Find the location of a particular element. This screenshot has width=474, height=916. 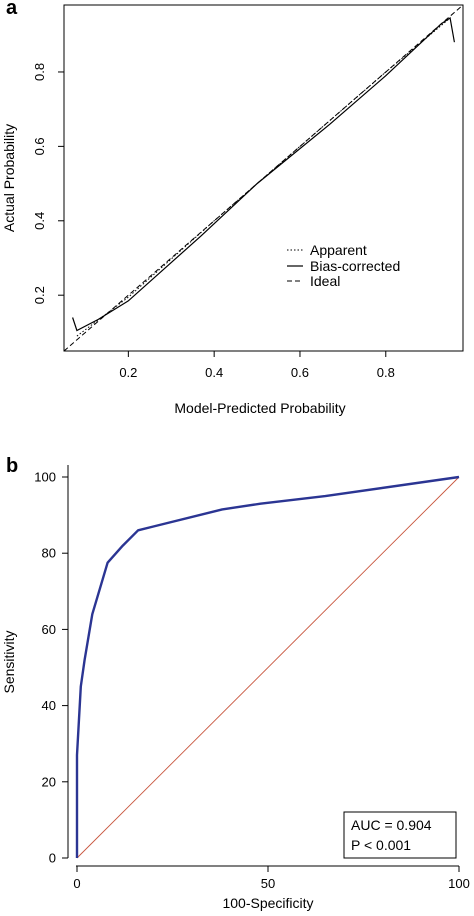

y-tick-label-a: 0.8 is located at coordinates (39, 72).